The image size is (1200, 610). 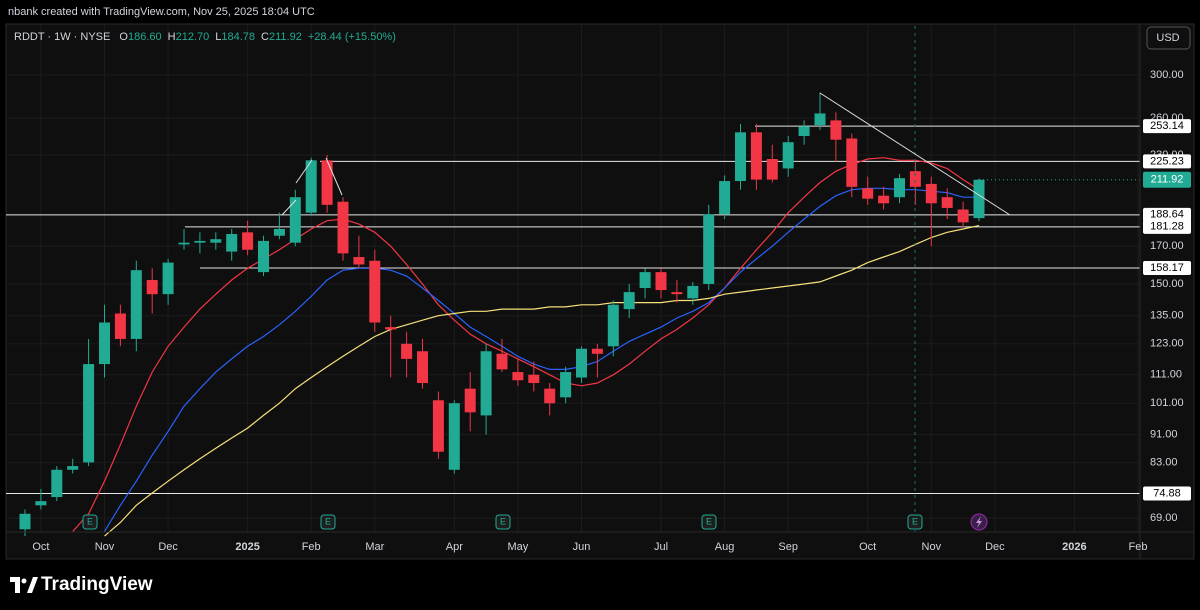 I want to click on y-tick-label: 101.00, so click(x=1167, y=403).